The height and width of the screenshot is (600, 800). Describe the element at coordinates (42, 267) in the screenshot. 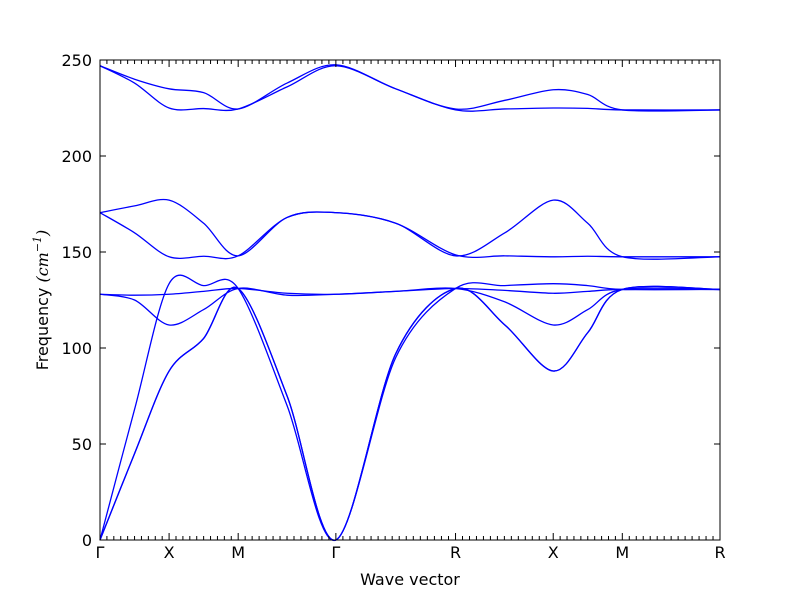

I see `y-axis-label-unit: (cm` at that location.